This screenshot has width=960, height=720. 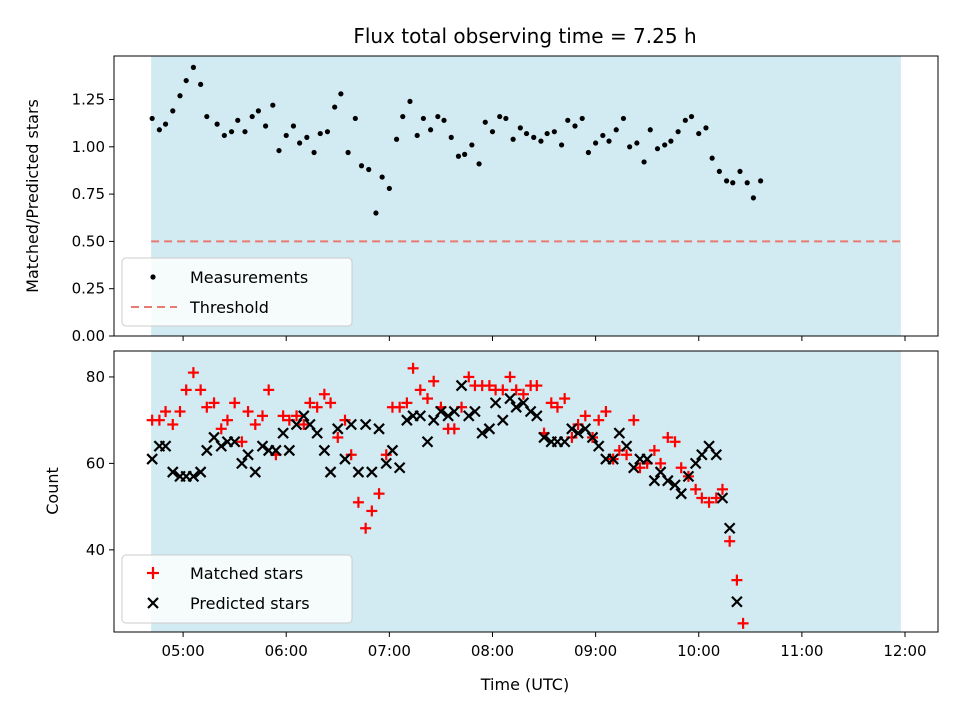 I want to click on y-tick-label: 60, so click(x=95, y=463).